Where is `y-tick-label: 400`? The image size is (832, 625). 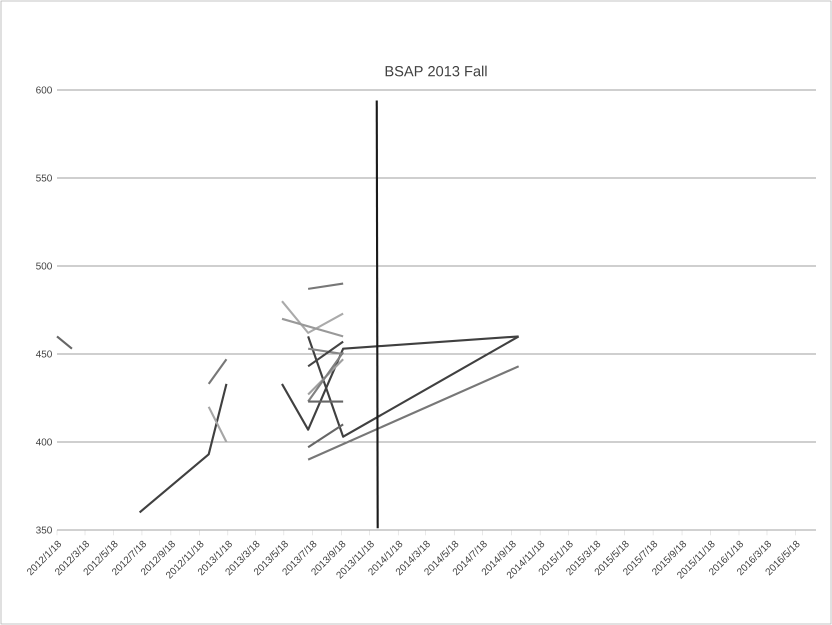 y-tick-label: 400 is located at coordinates (44, 442).